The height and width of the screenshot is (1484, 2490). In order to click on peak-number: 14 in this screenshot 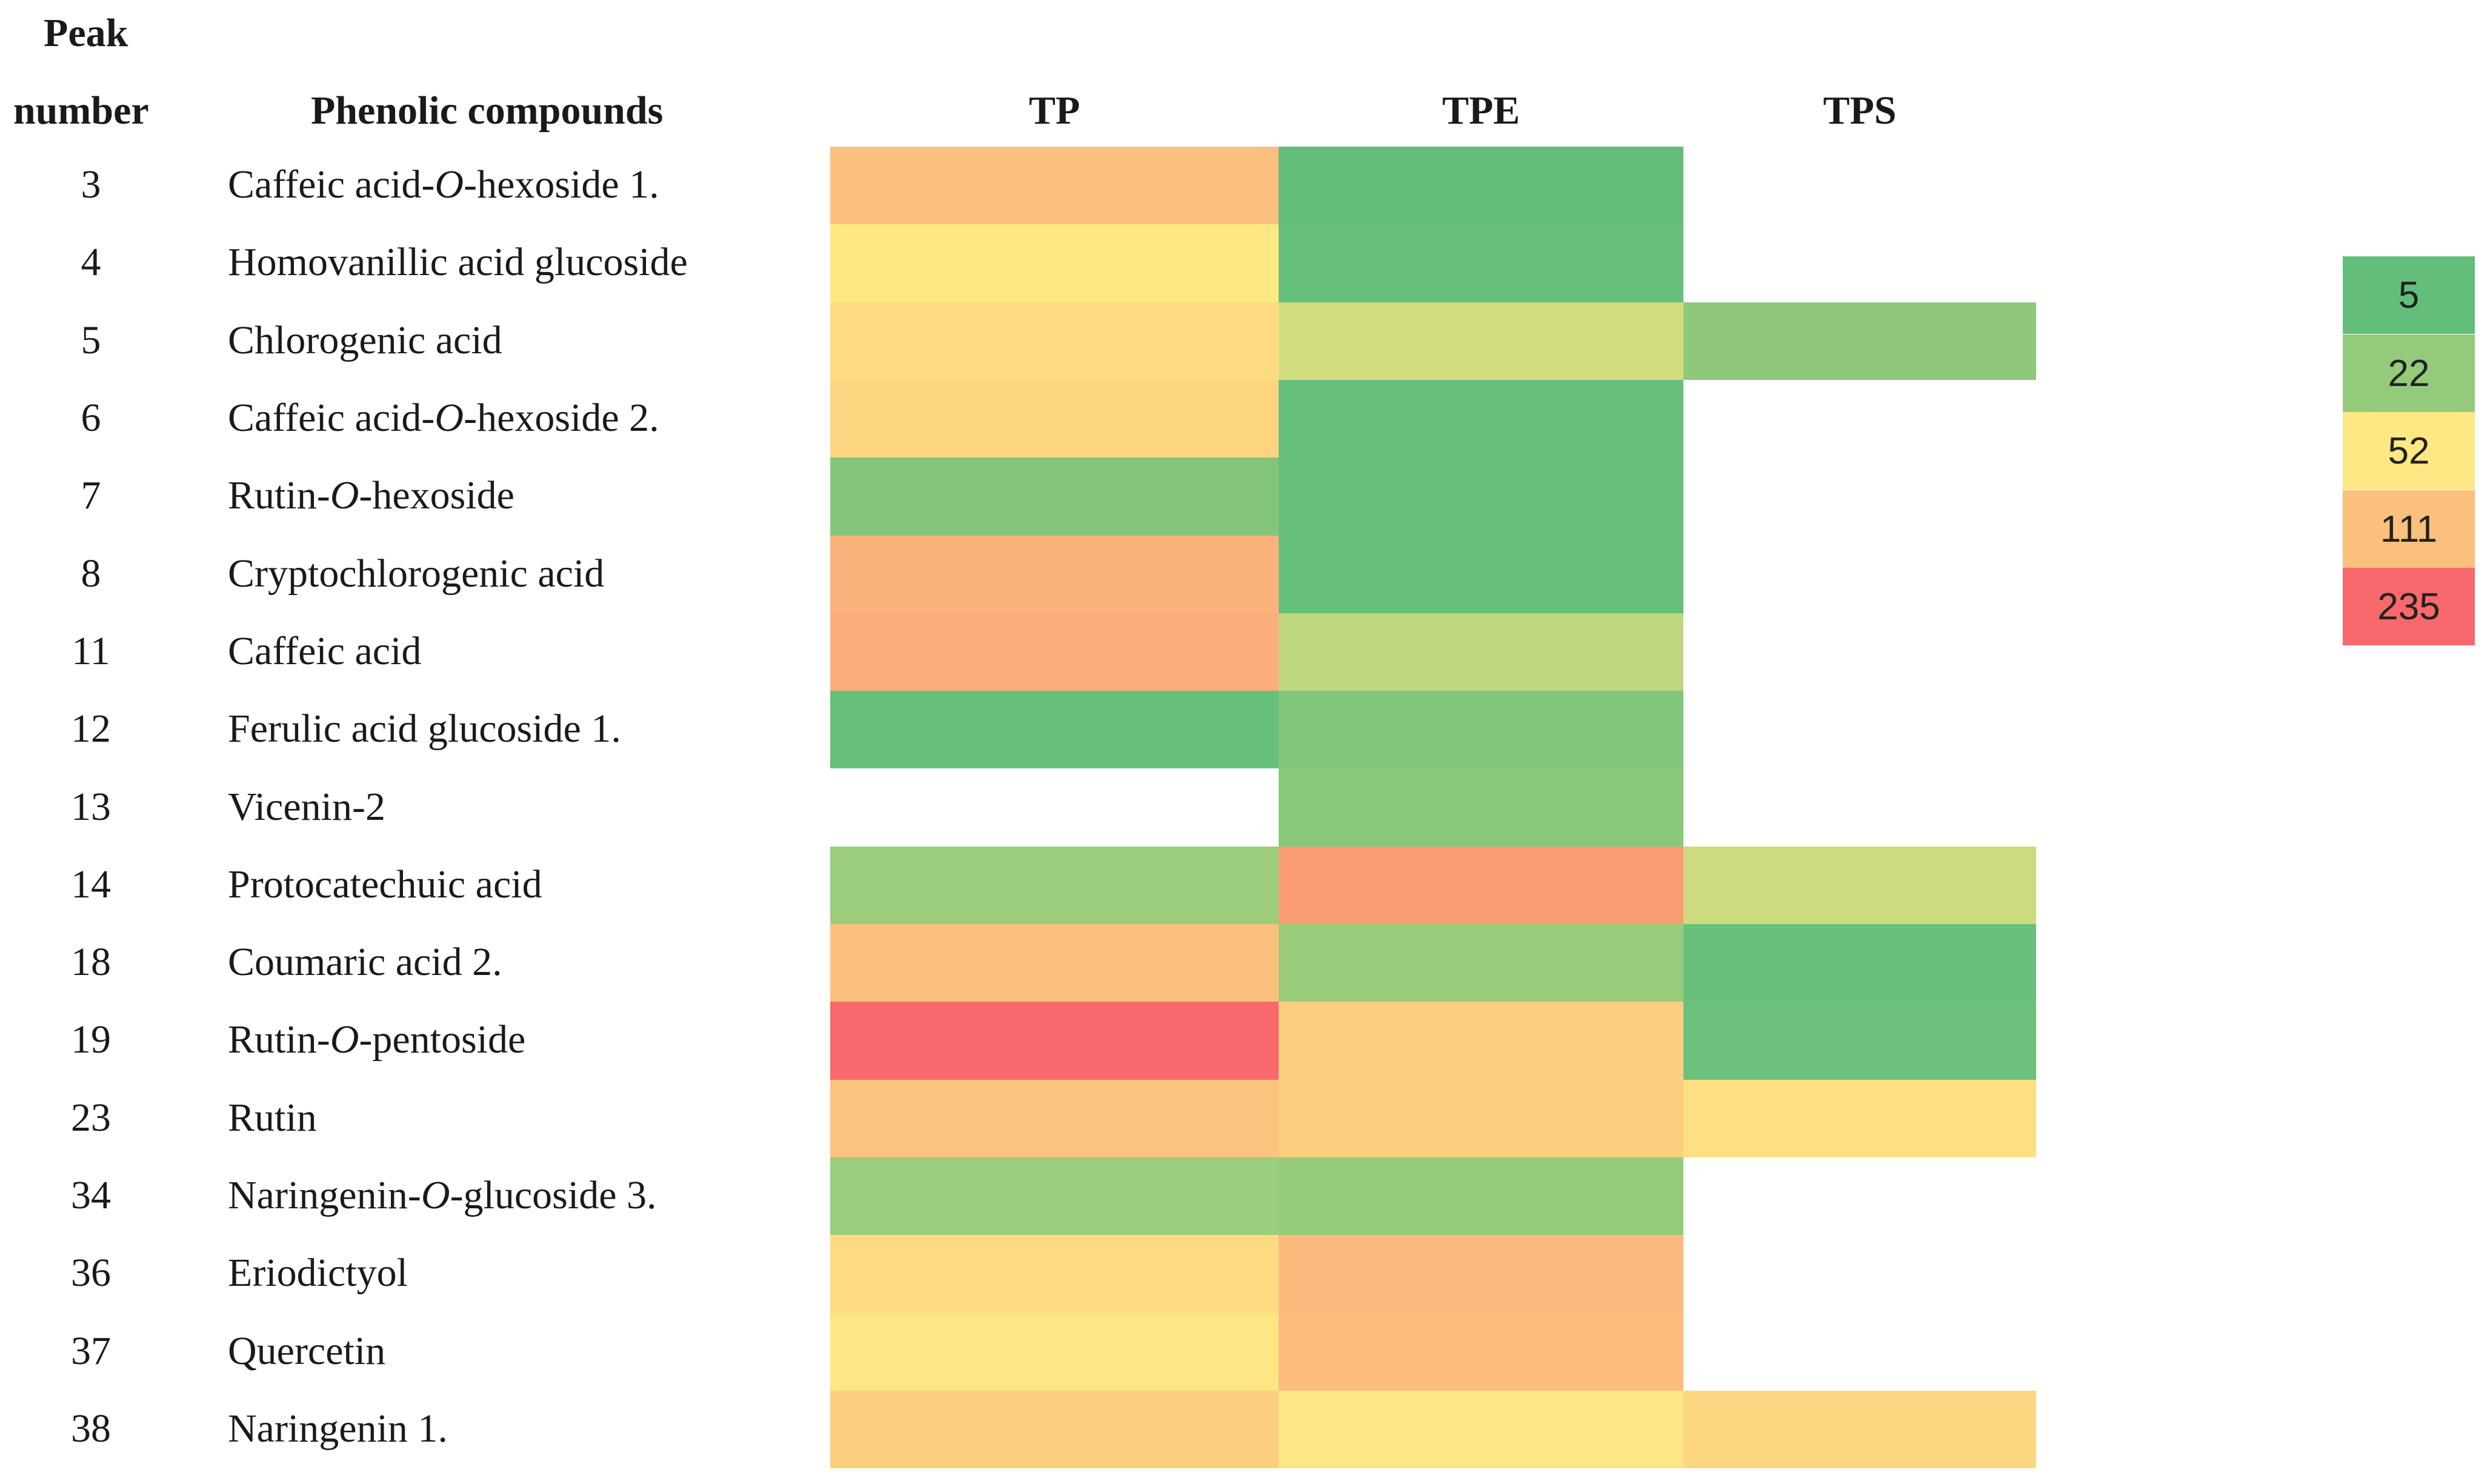, I will do `click(91, 884)`.